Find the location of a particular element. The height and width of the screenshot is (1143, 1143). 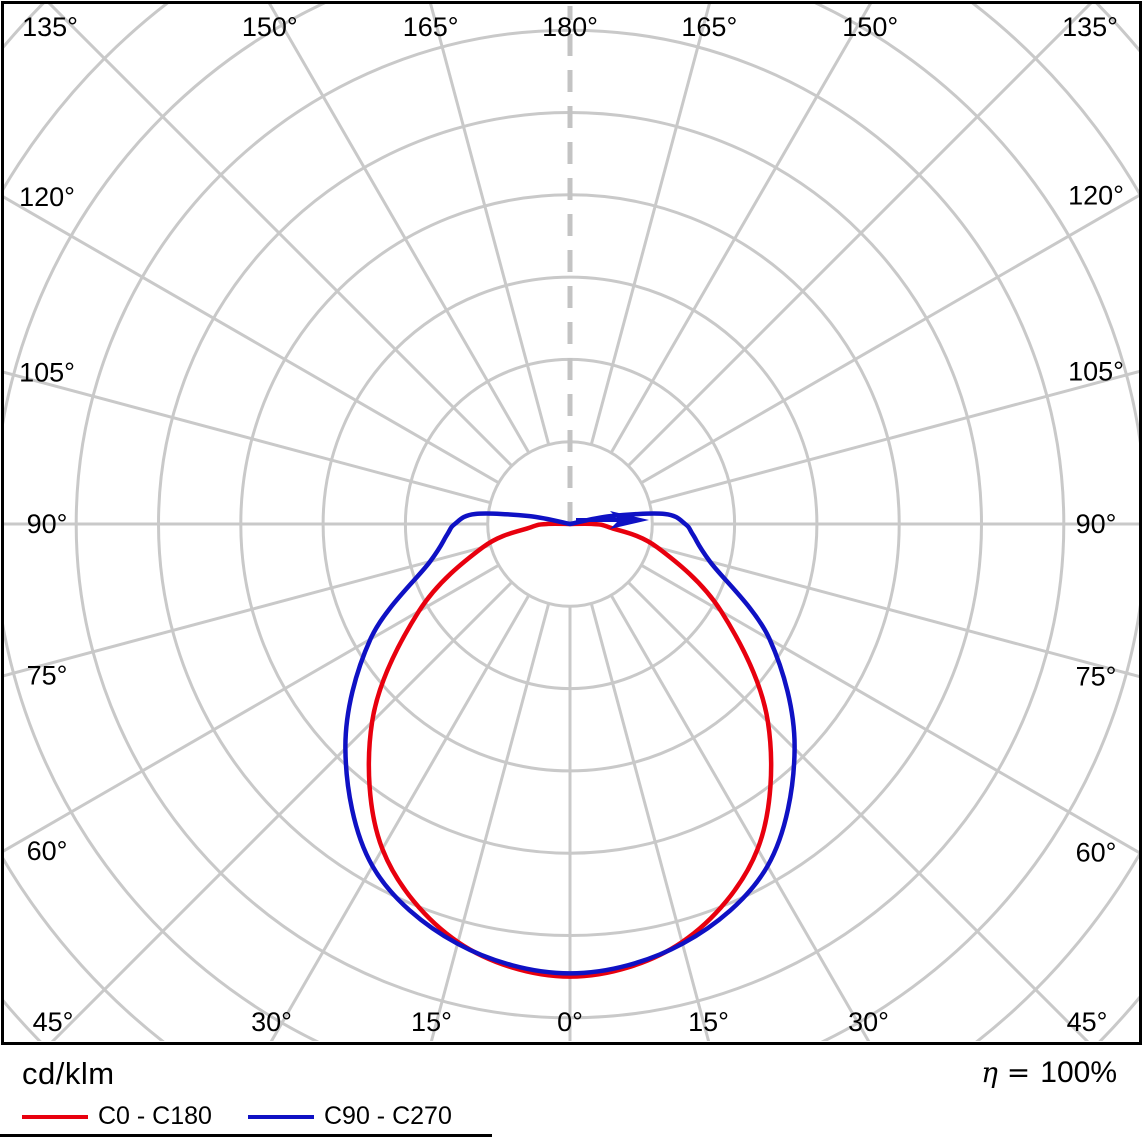

legend-swatch-red is located at coordinates (55, 1116).